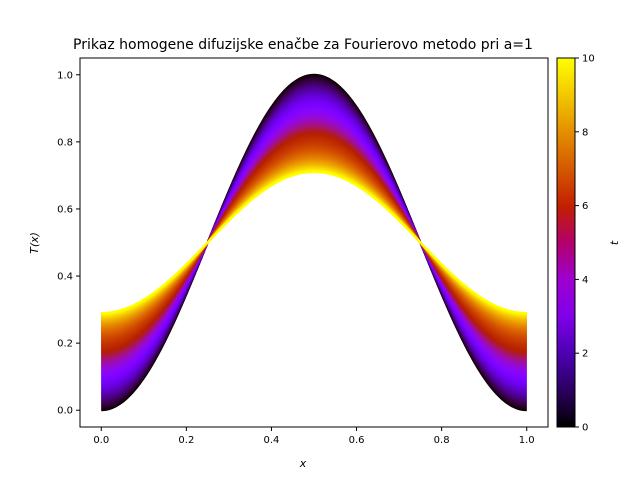  Describe the element at coordinates (588, 59) in the screenshot. I see `colorbar-tick-label: 10` at that location.